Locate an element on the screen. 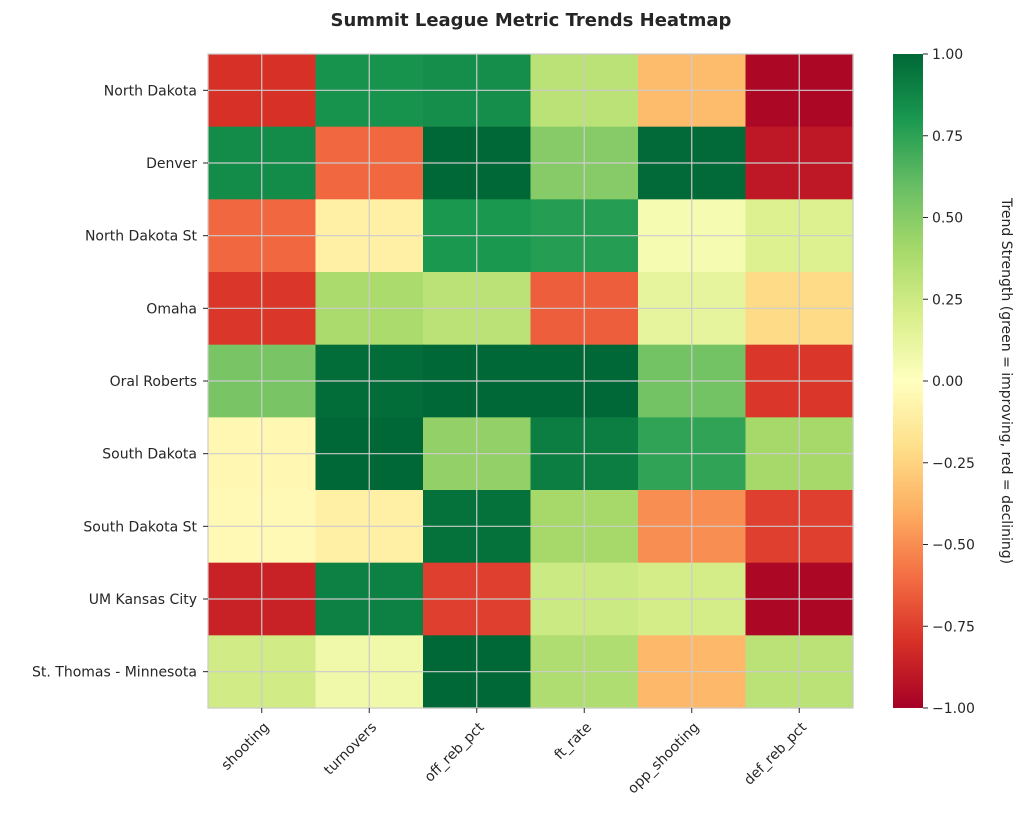  row-label: North Dakota St is located at coordinates (141, 237).